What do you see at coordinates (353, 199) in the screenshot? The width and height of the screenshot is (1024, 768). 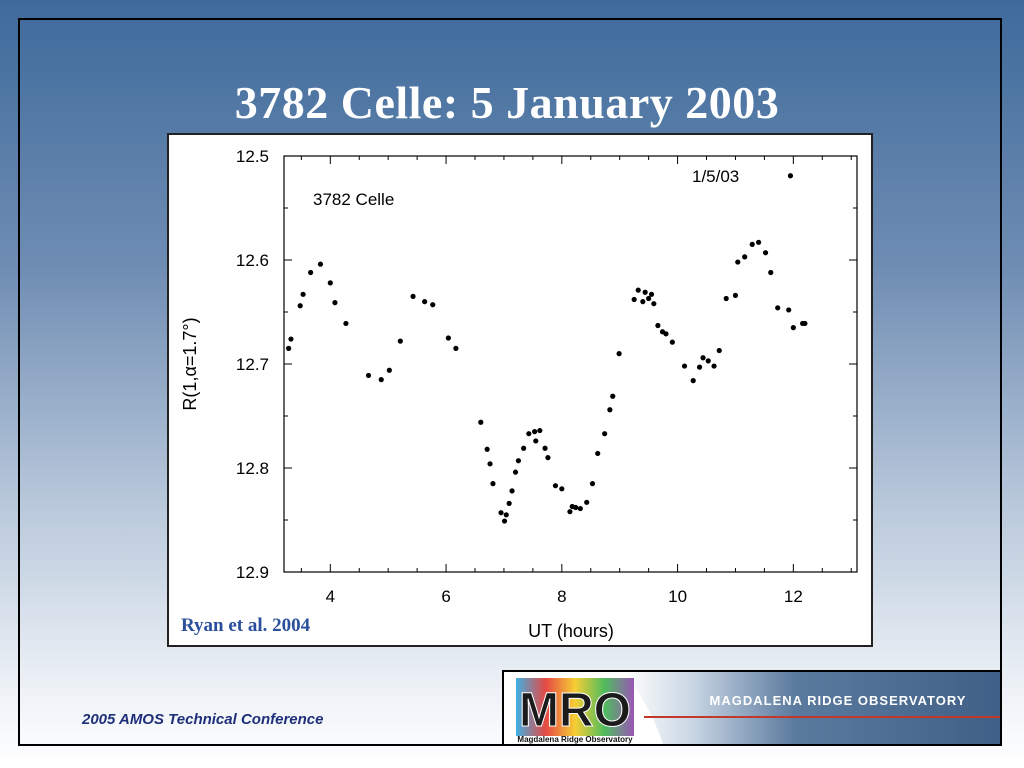 I see `object-annotation: 3782 Celle` at bounding box center [353, 199].